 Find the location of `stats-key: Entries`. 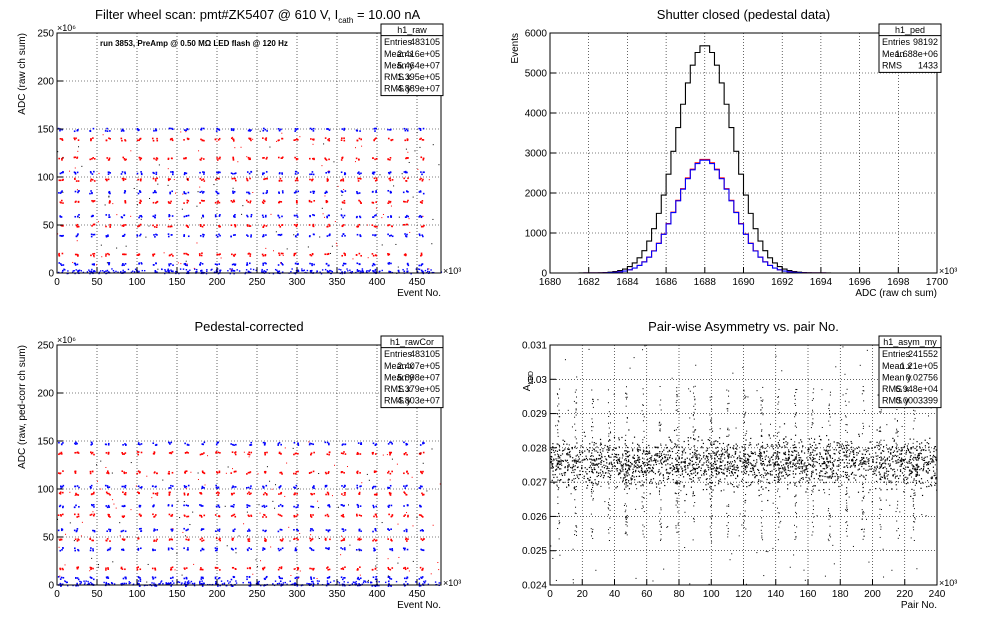

stats-key: Entries is located at coordinates (398, 354).